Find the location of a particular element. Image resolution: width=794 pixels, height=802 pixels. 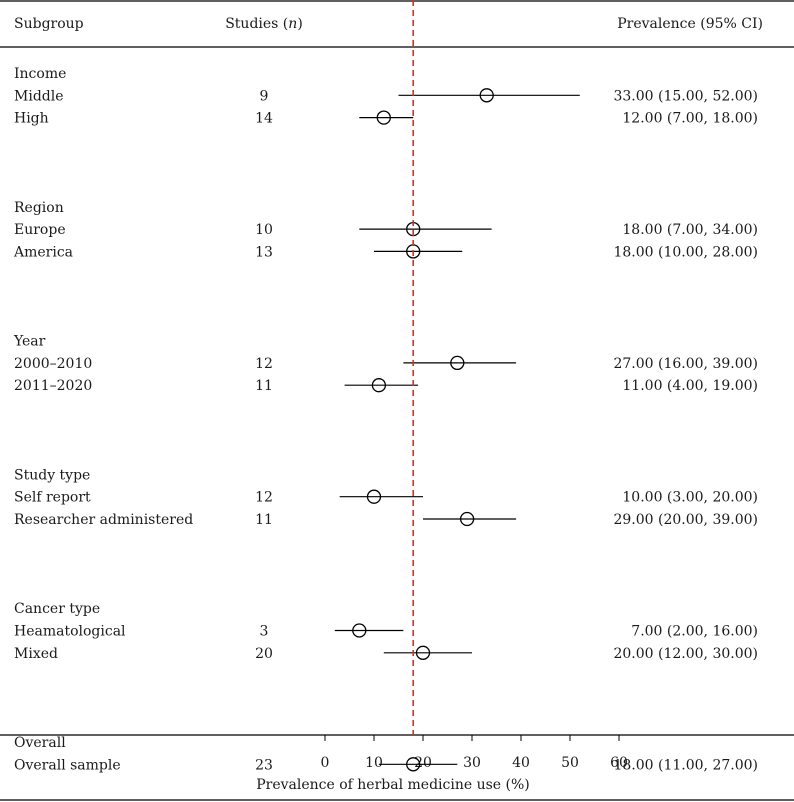

row-ci-text: 18.00 (10.00, 28.00) is located at coordinates (685, 252).